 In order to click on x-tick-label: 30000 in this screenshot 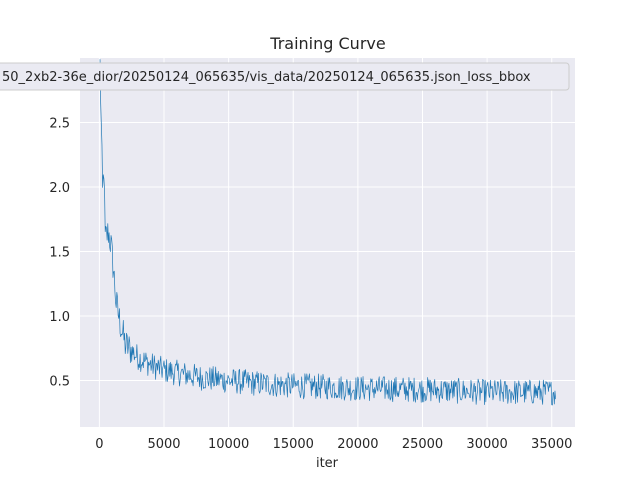, I will do `click(486, 444)`.